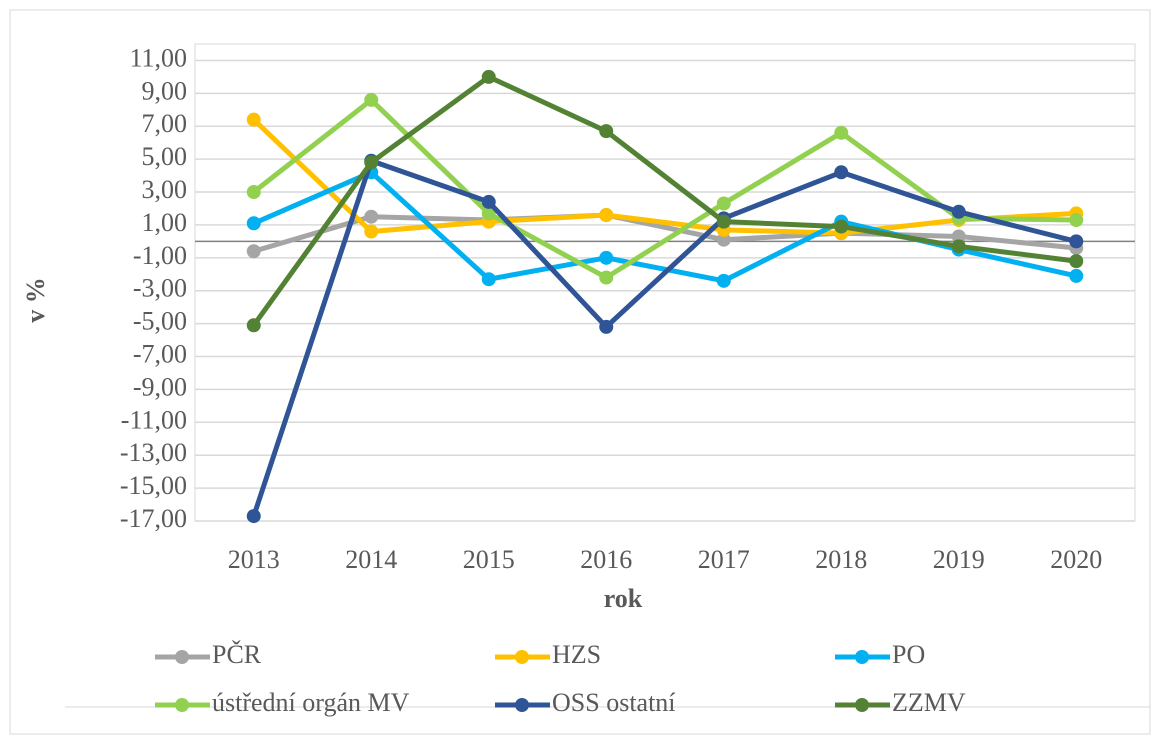 This screenshot has height=735, width=1151. Describe the element at coordinates (576, 654) in the screenshot. I see `legend-label: HZS` at that location.